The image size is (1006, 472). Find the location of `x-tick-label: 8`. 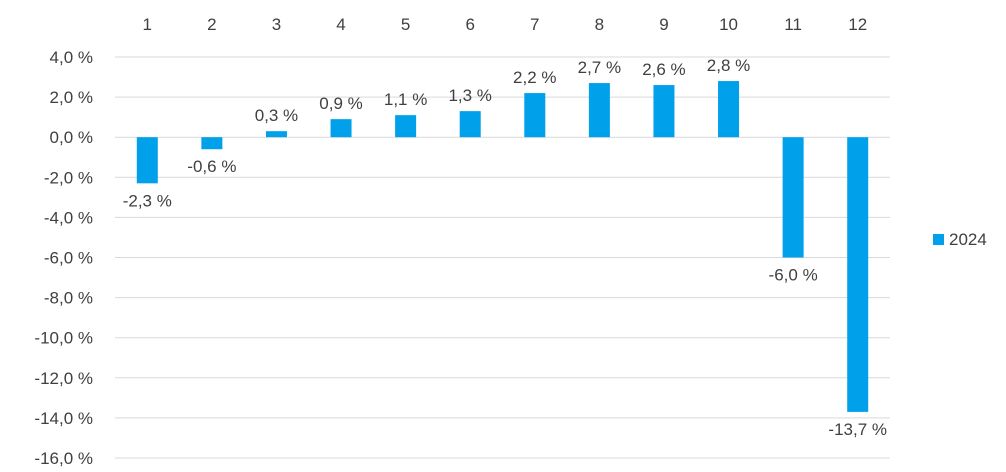

x-tick-label: 8 is located at coordinates (599, 24).